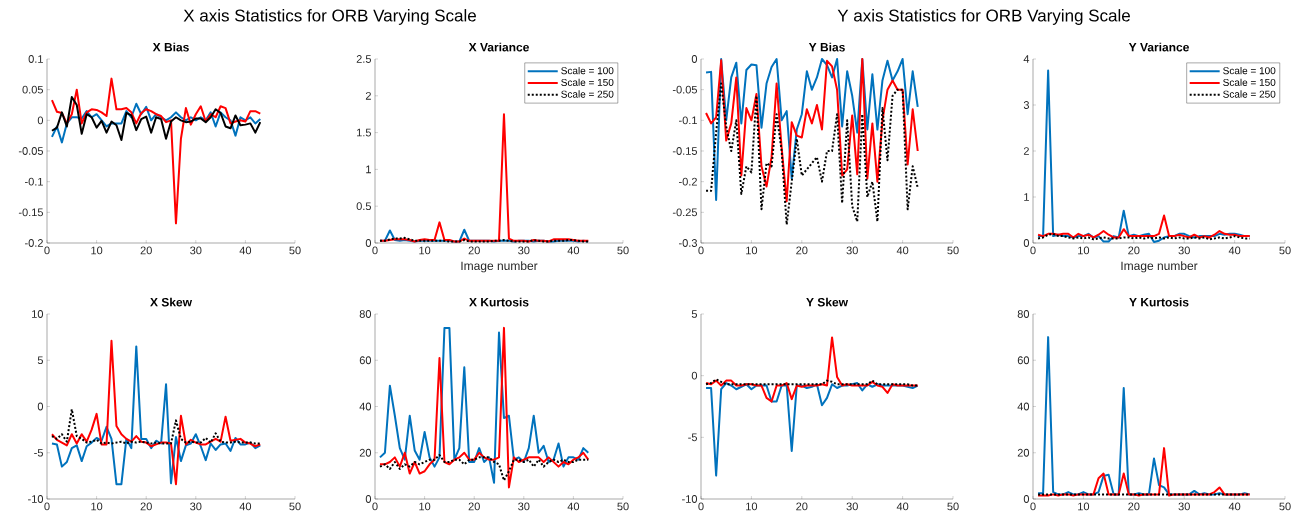 The height and width of the screenshot is (520, 1308). I want to click on chart-title: Y Bias, so click(826, 47).